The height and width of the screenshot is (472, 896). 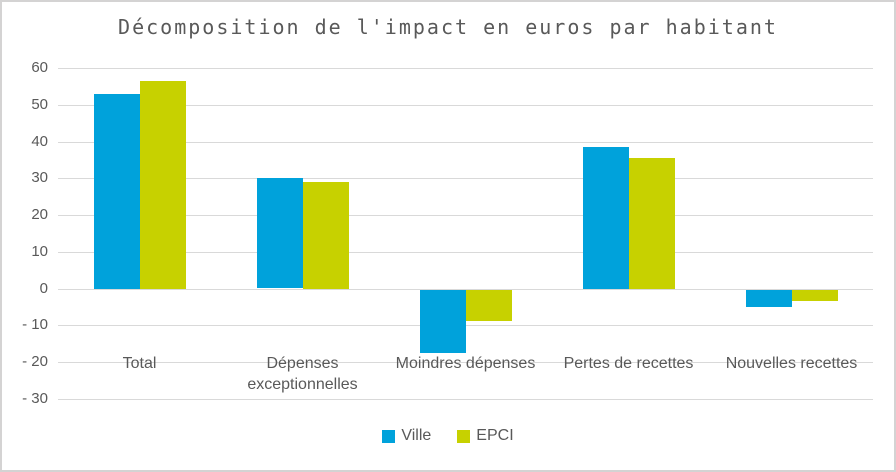 I want to click on y-axis-tick-label: - 30, so click(x=35, y=398).